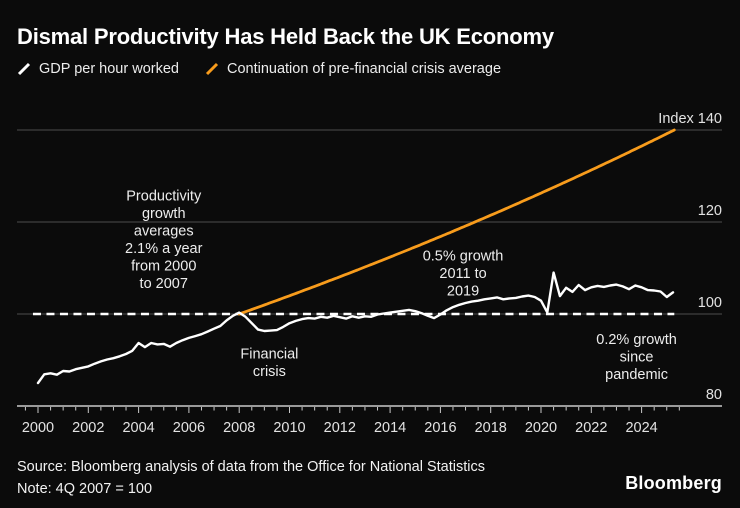 This screenshot has width=740, height=508. What do you see at coordinates (714, 395) in the screenshot?
I see `y-axis-label-80: 80` at bounding box center [714, 395].